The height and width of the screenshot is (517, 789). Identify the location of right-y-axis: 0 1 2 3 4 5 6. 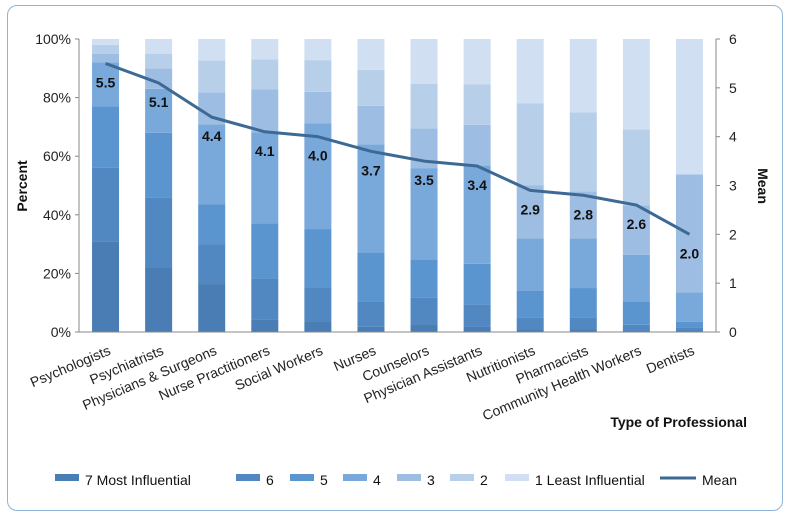
(726, 185).